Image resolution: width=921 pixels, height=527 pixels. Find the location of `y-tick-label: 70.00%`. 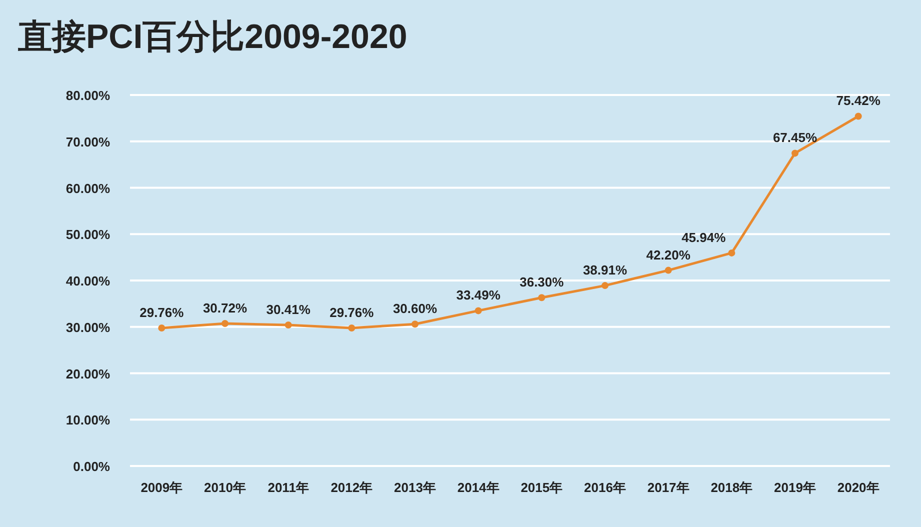

y-tick-label: 70.00% is located at coordinates (88, 142).